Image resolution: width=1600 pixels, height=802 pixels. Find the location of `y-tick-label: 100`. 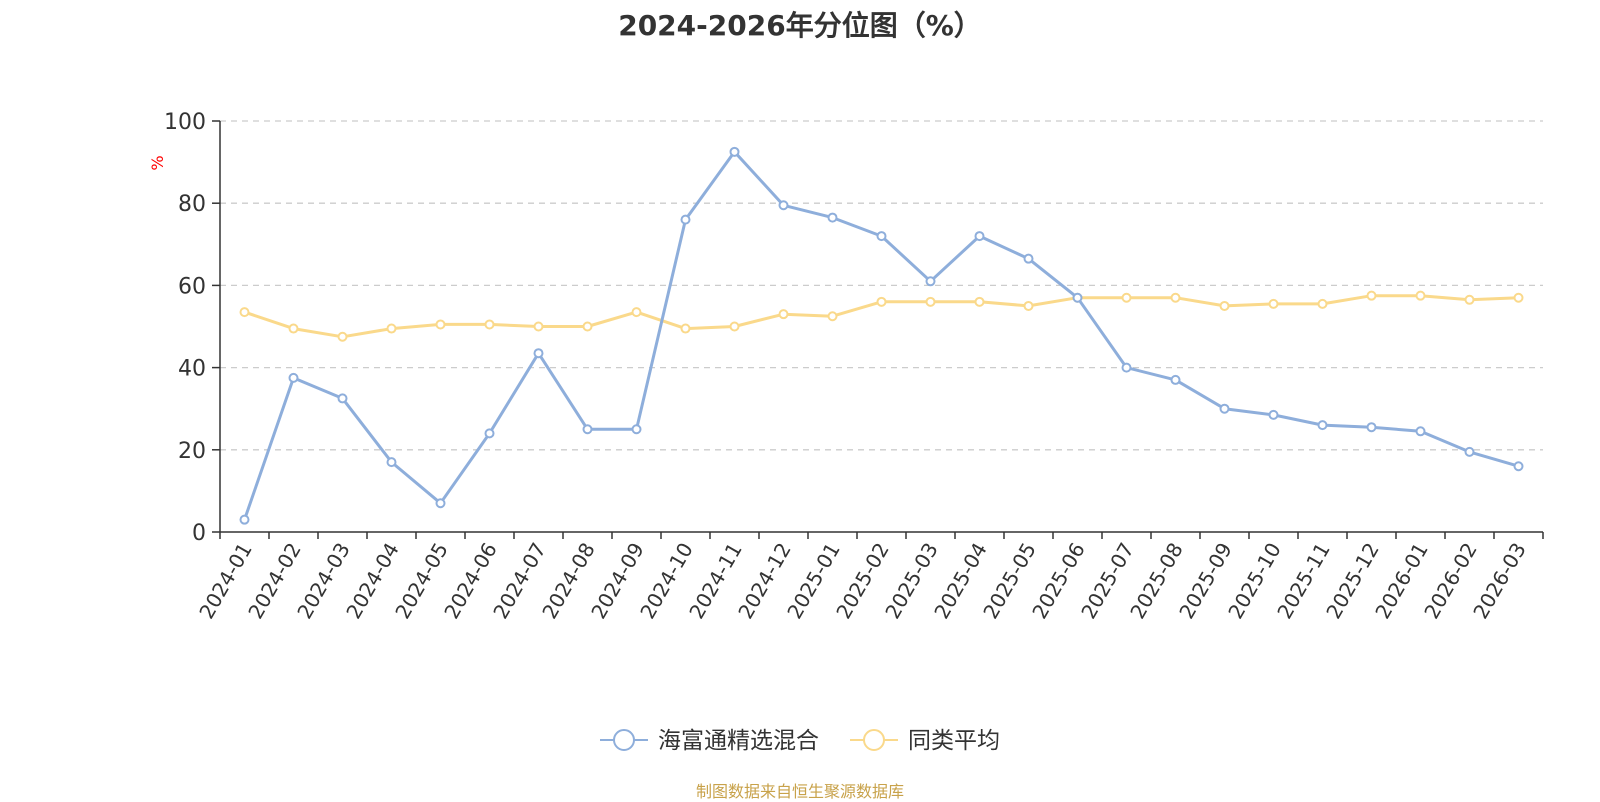

y-tick-label: 100 is located at coordinates (185, 122).